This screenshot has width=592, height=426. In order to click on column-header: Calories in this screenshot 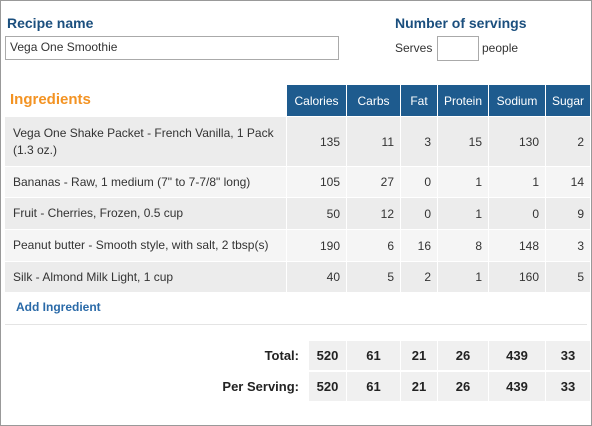, I will do `click(316, 100)`.